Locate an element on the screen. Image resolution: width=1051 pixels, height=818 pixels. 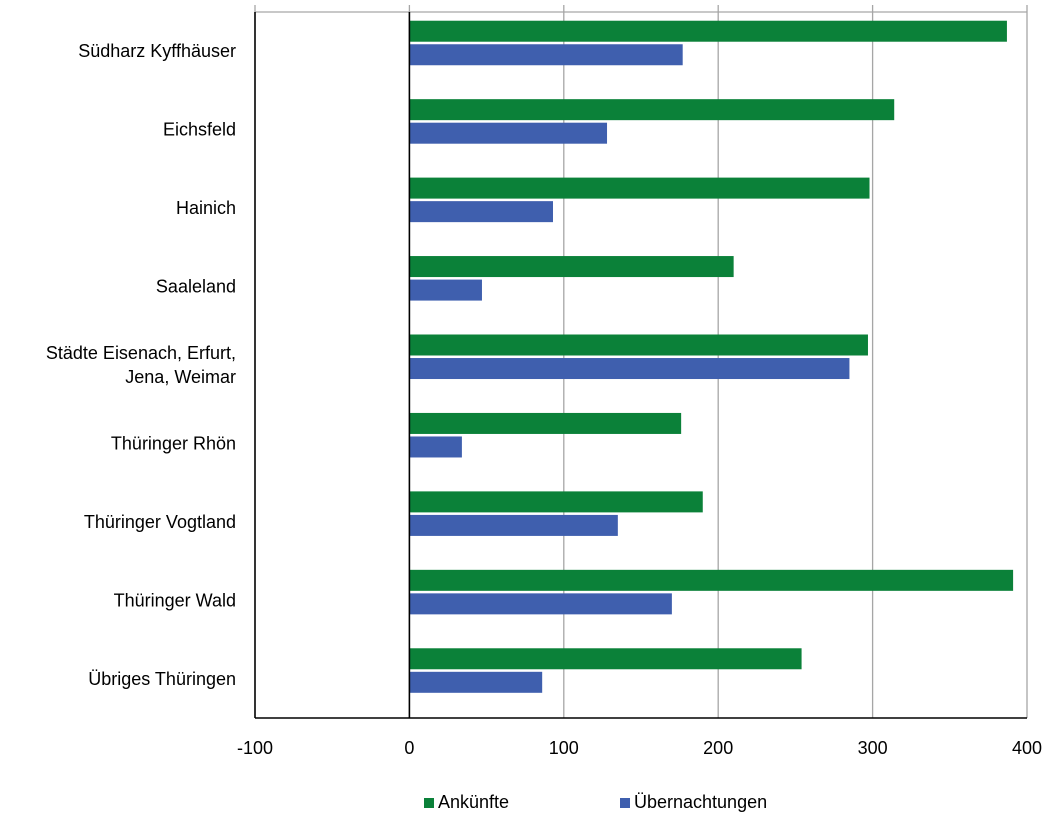
x-tick-label-3: 200 is located at coordinates (718, 748).